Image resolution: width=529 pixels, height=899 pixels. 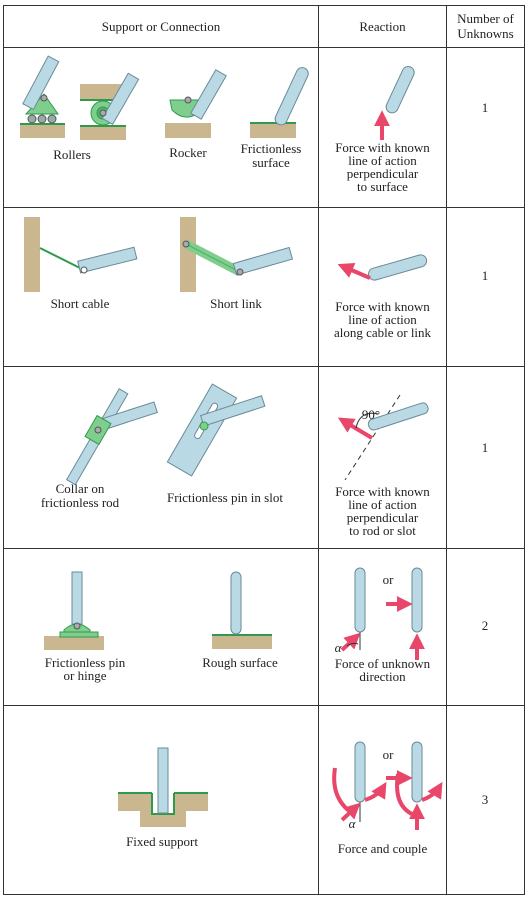 What do you see at coordinates (382, 676) in the screenshot?
I see `reaction-text-4b: direction` at bounding box center [382, 676].